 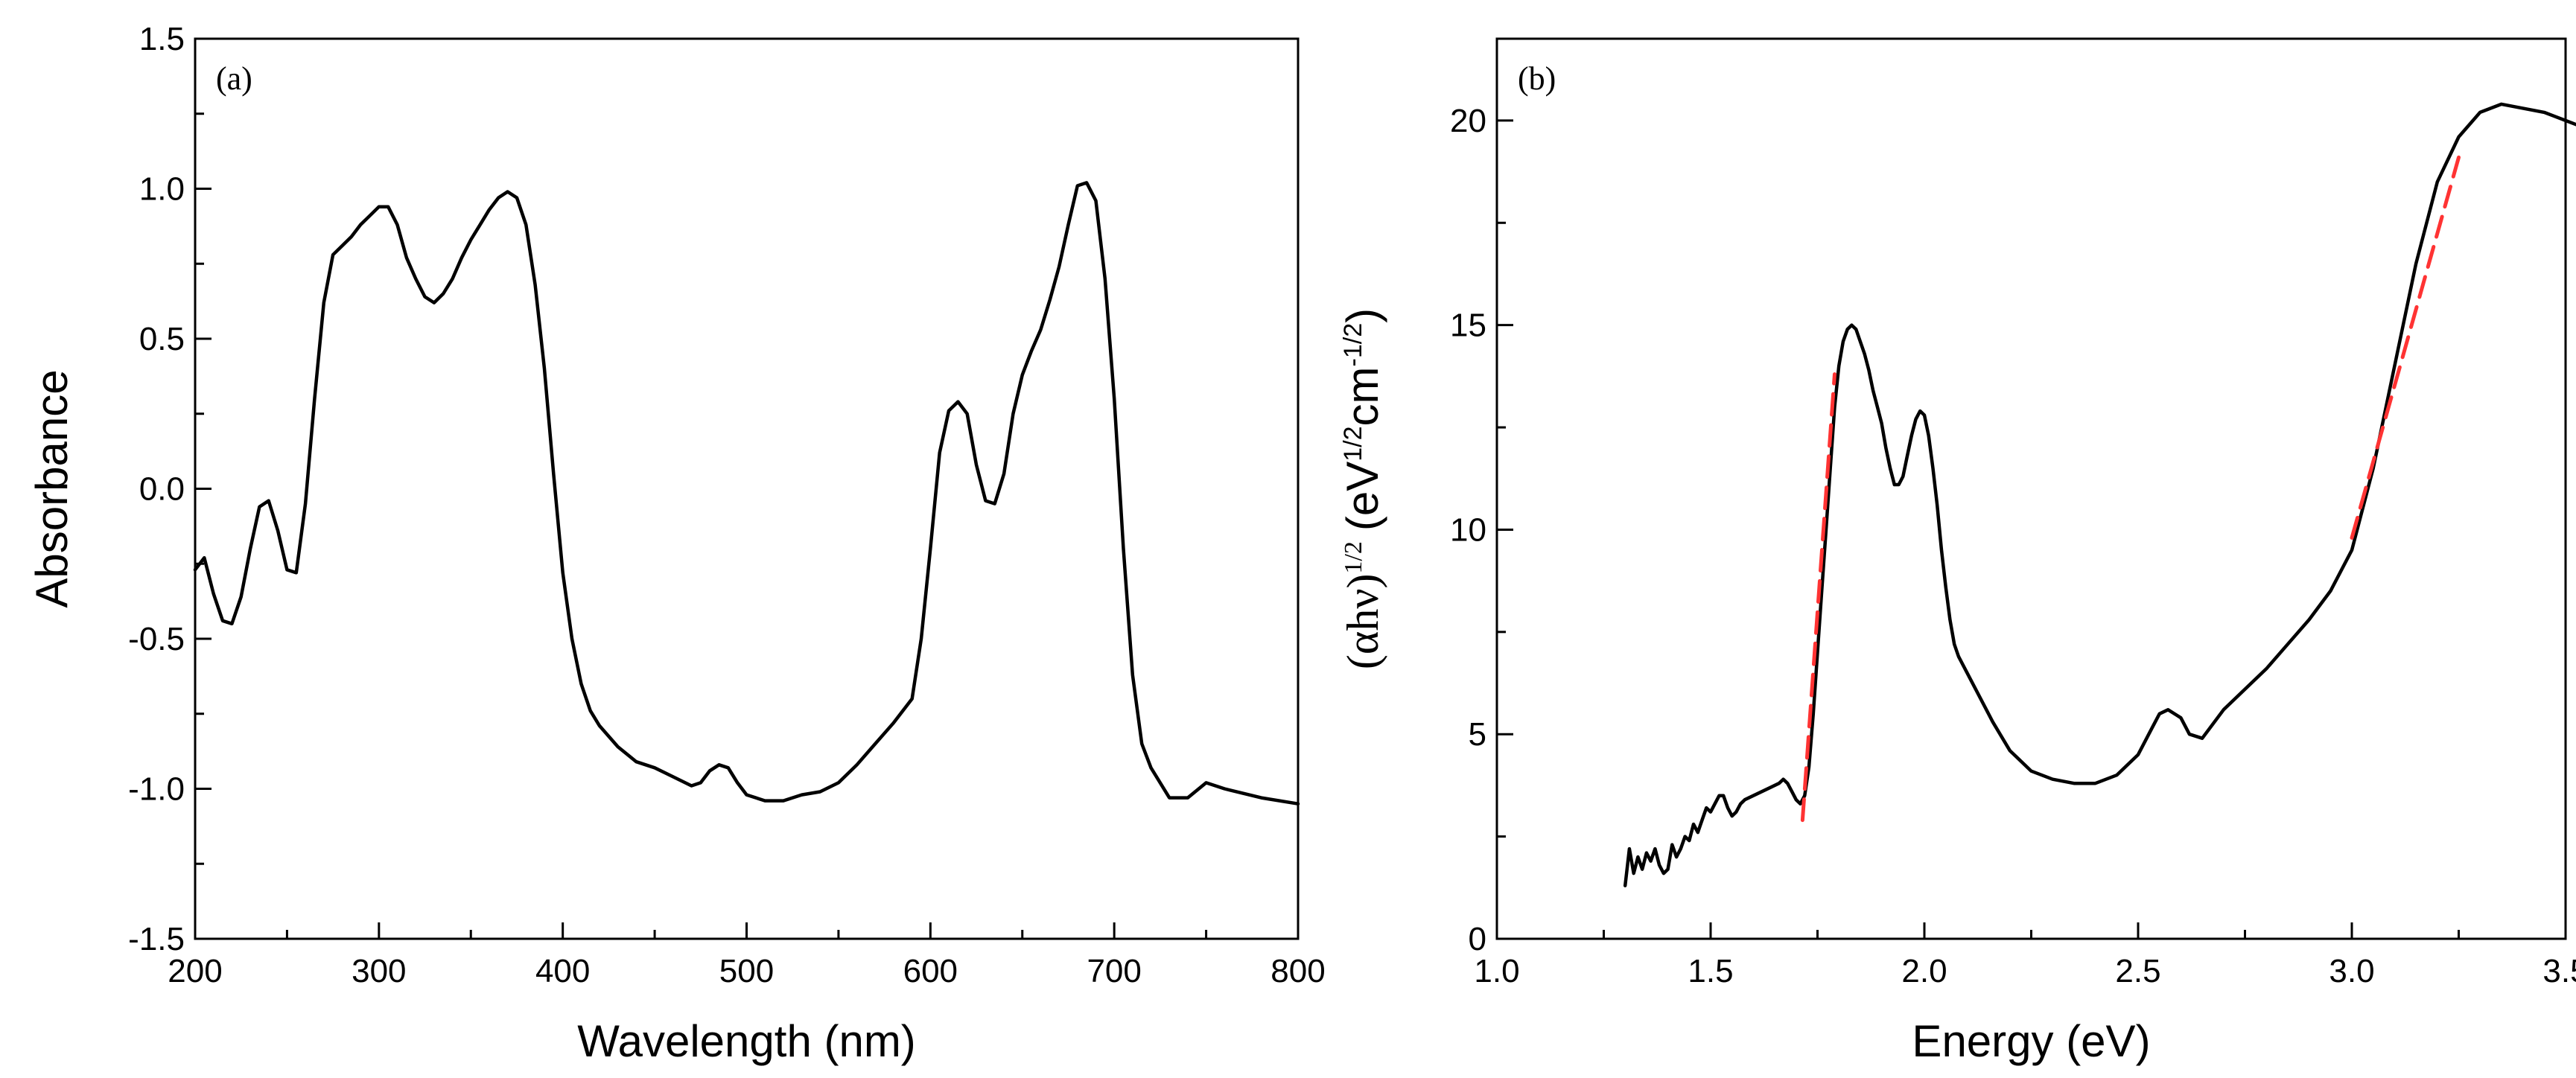 What do you see at coordinates (746, 1041) in the screenshot?
I see `panel-a-x-axis-title: Wavelength (nm)` at bounding box center [746, 1041].